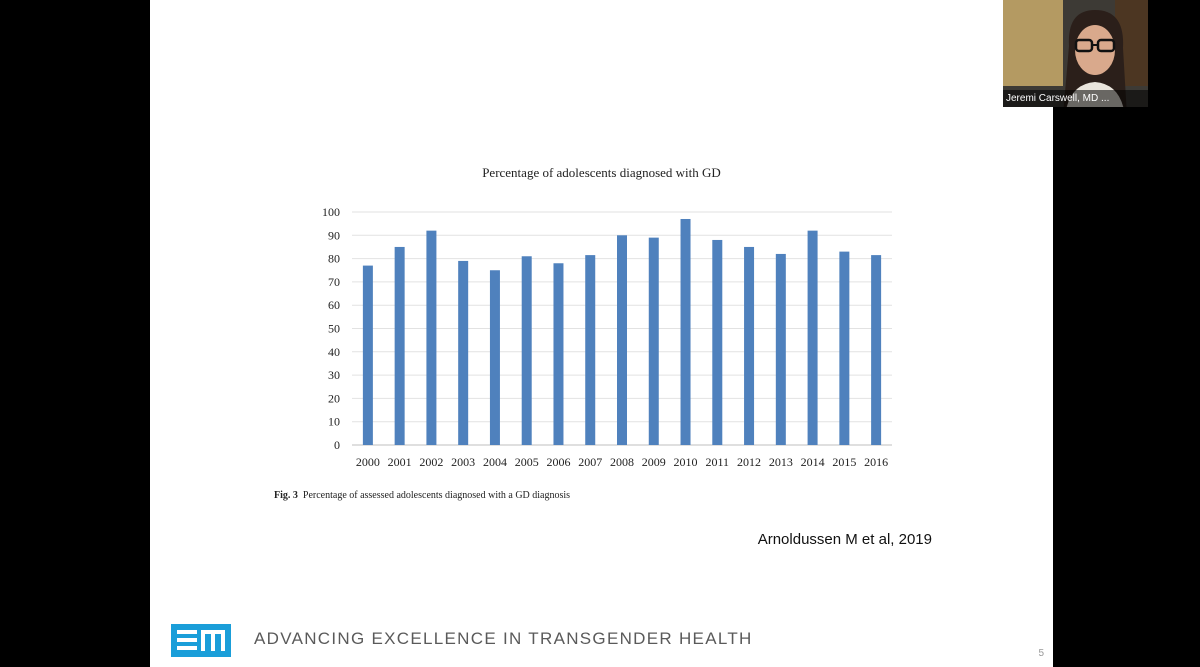 This screenshot has width=1200, height=667. I want to click on y-tick-label: 40, so click(334, 352).